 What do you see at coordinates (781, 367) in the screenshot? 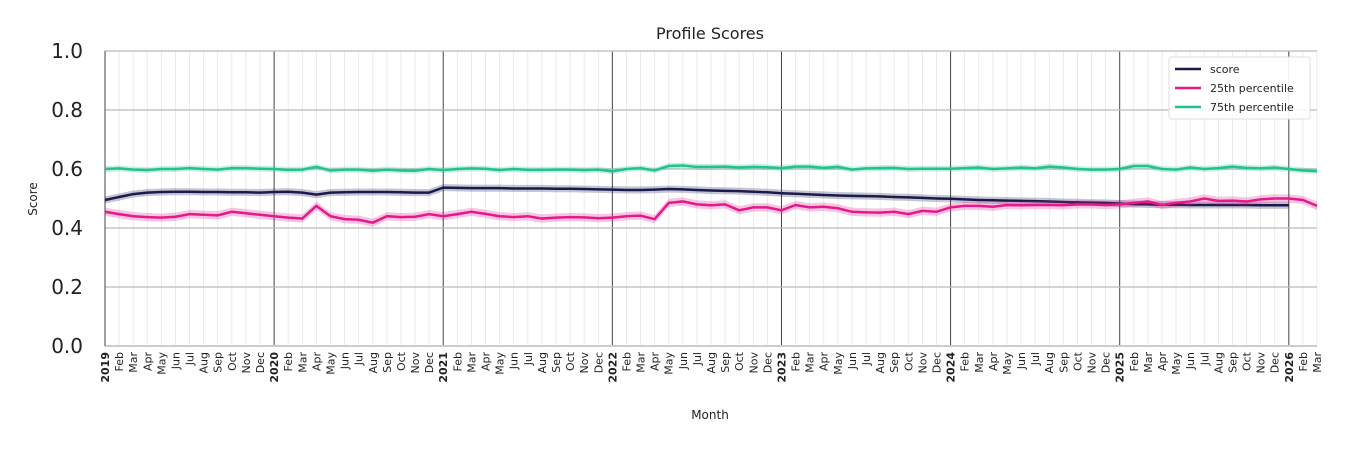
I see `x-tick-label: 2023` at bounding box center [781, 367].